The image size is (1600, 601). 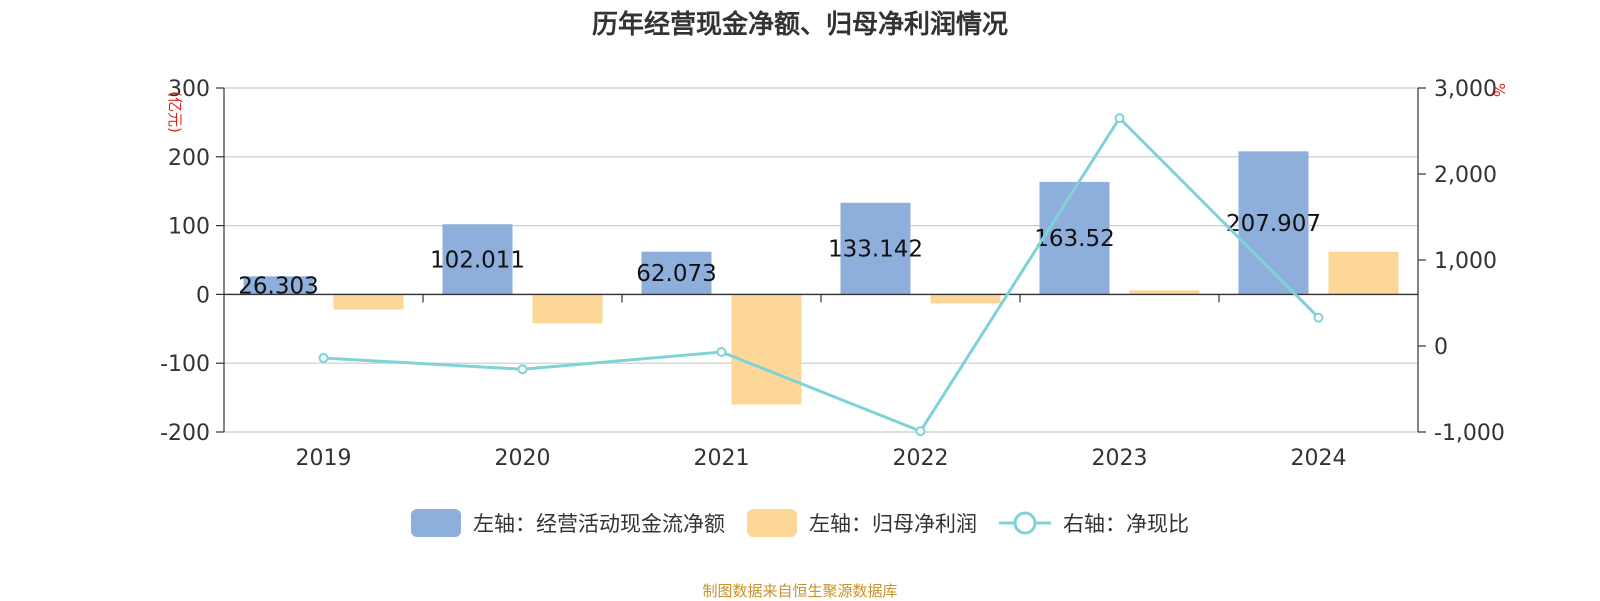 I want to click on legend-label-ratio: 右轴：净现比, so click(x=1126, y=524).